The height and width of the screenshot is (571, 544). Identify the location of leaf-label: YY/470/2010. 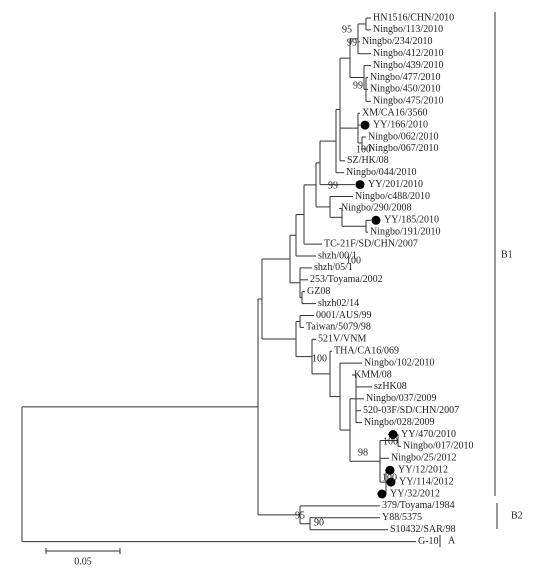
(428, 434).